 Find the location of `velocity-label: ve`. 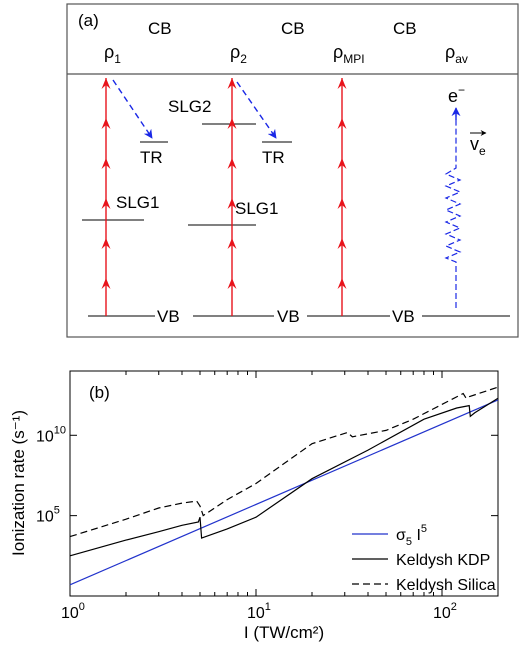

velocity-label: ve is located at coordinates (478, 146).